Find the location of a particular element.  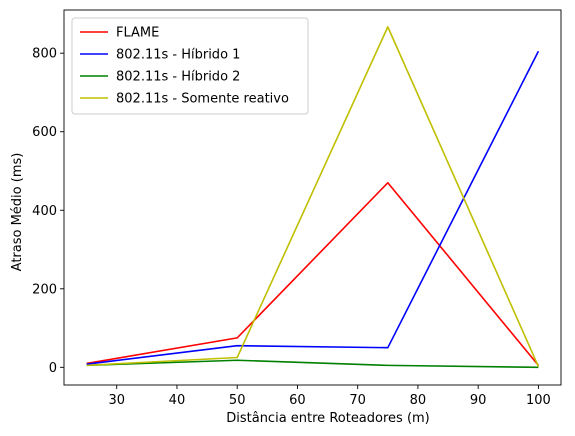

x-tick-label-60: 60 is located at coordinates (297, 400).